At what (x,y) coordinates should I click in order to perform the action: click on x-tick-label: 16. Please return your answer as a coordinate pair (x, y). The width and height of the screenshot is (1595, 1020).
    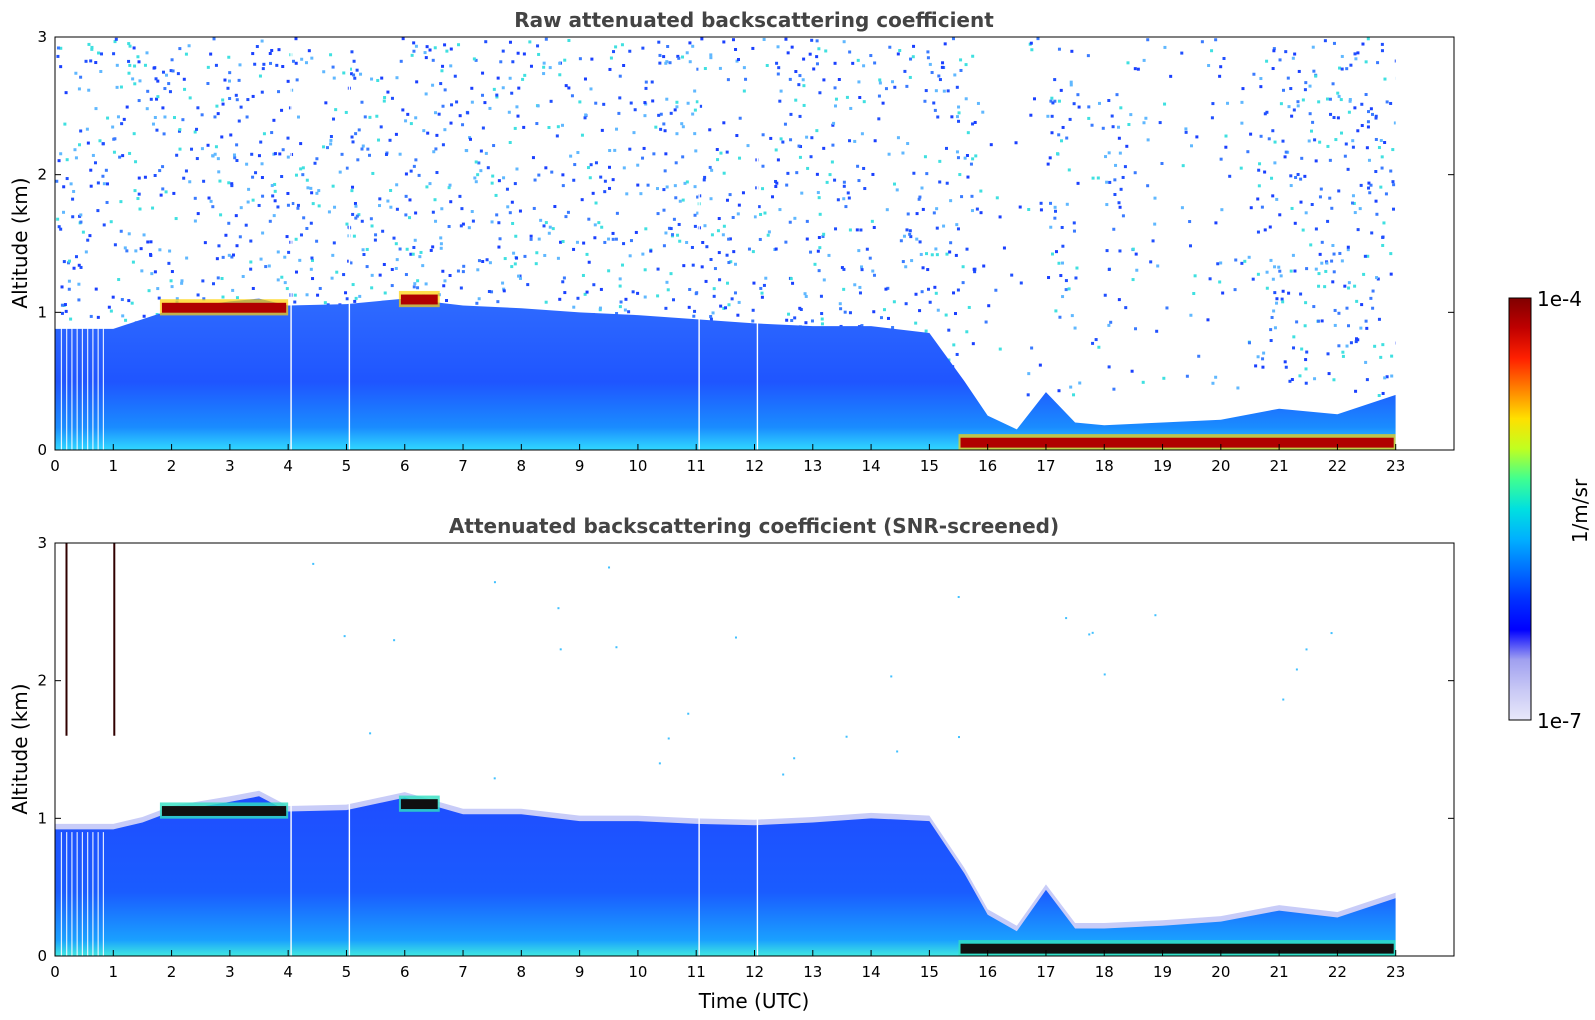
    Looking at the image, I should click on (987, 972).